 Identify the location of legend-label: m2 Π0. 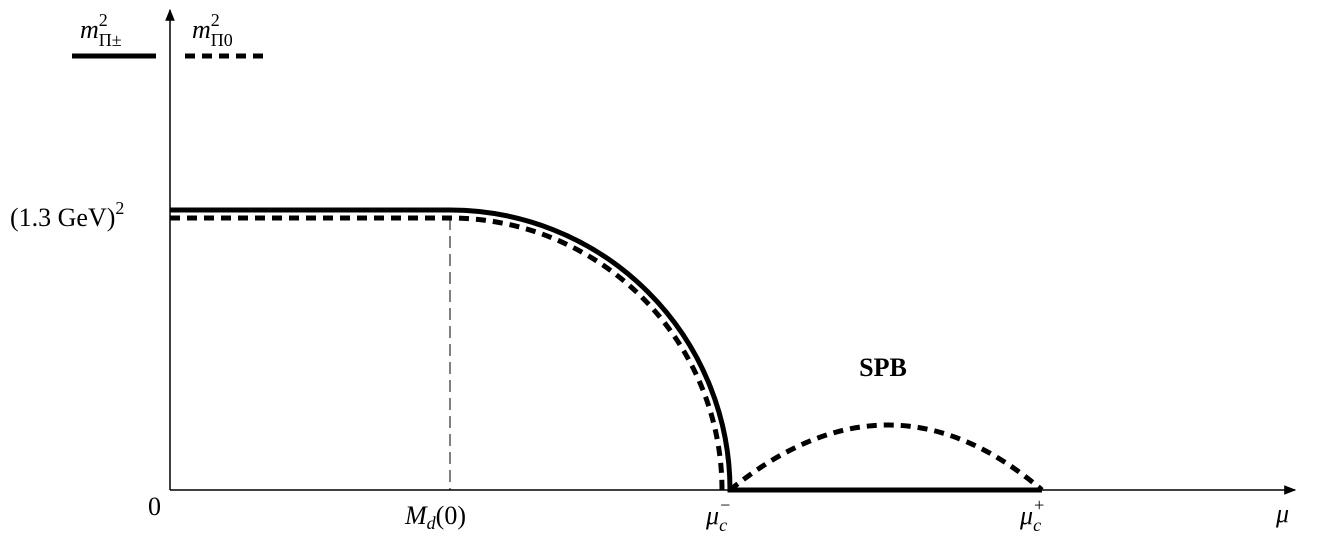
(212, 30).